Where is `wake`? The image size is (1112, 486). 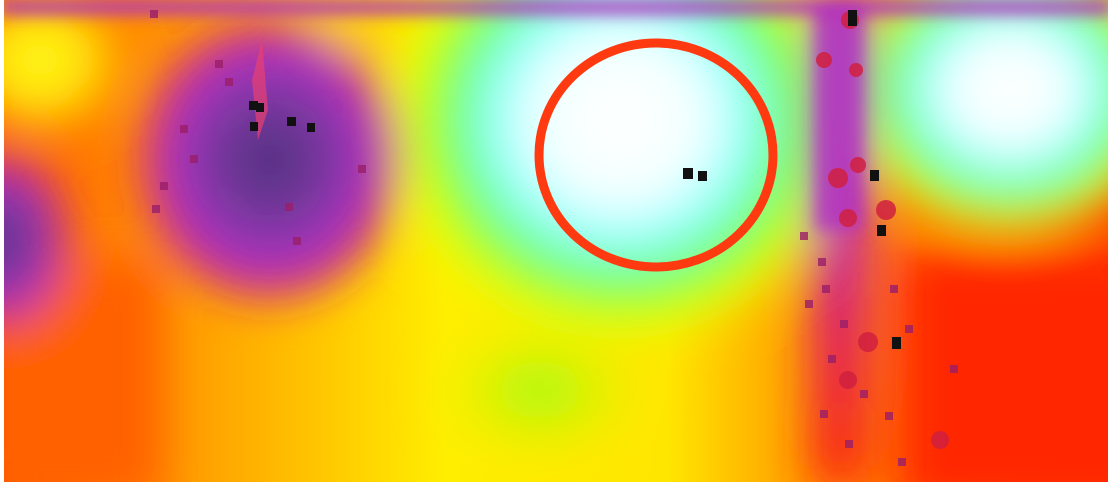 wake is located at coordinates (260, 90).